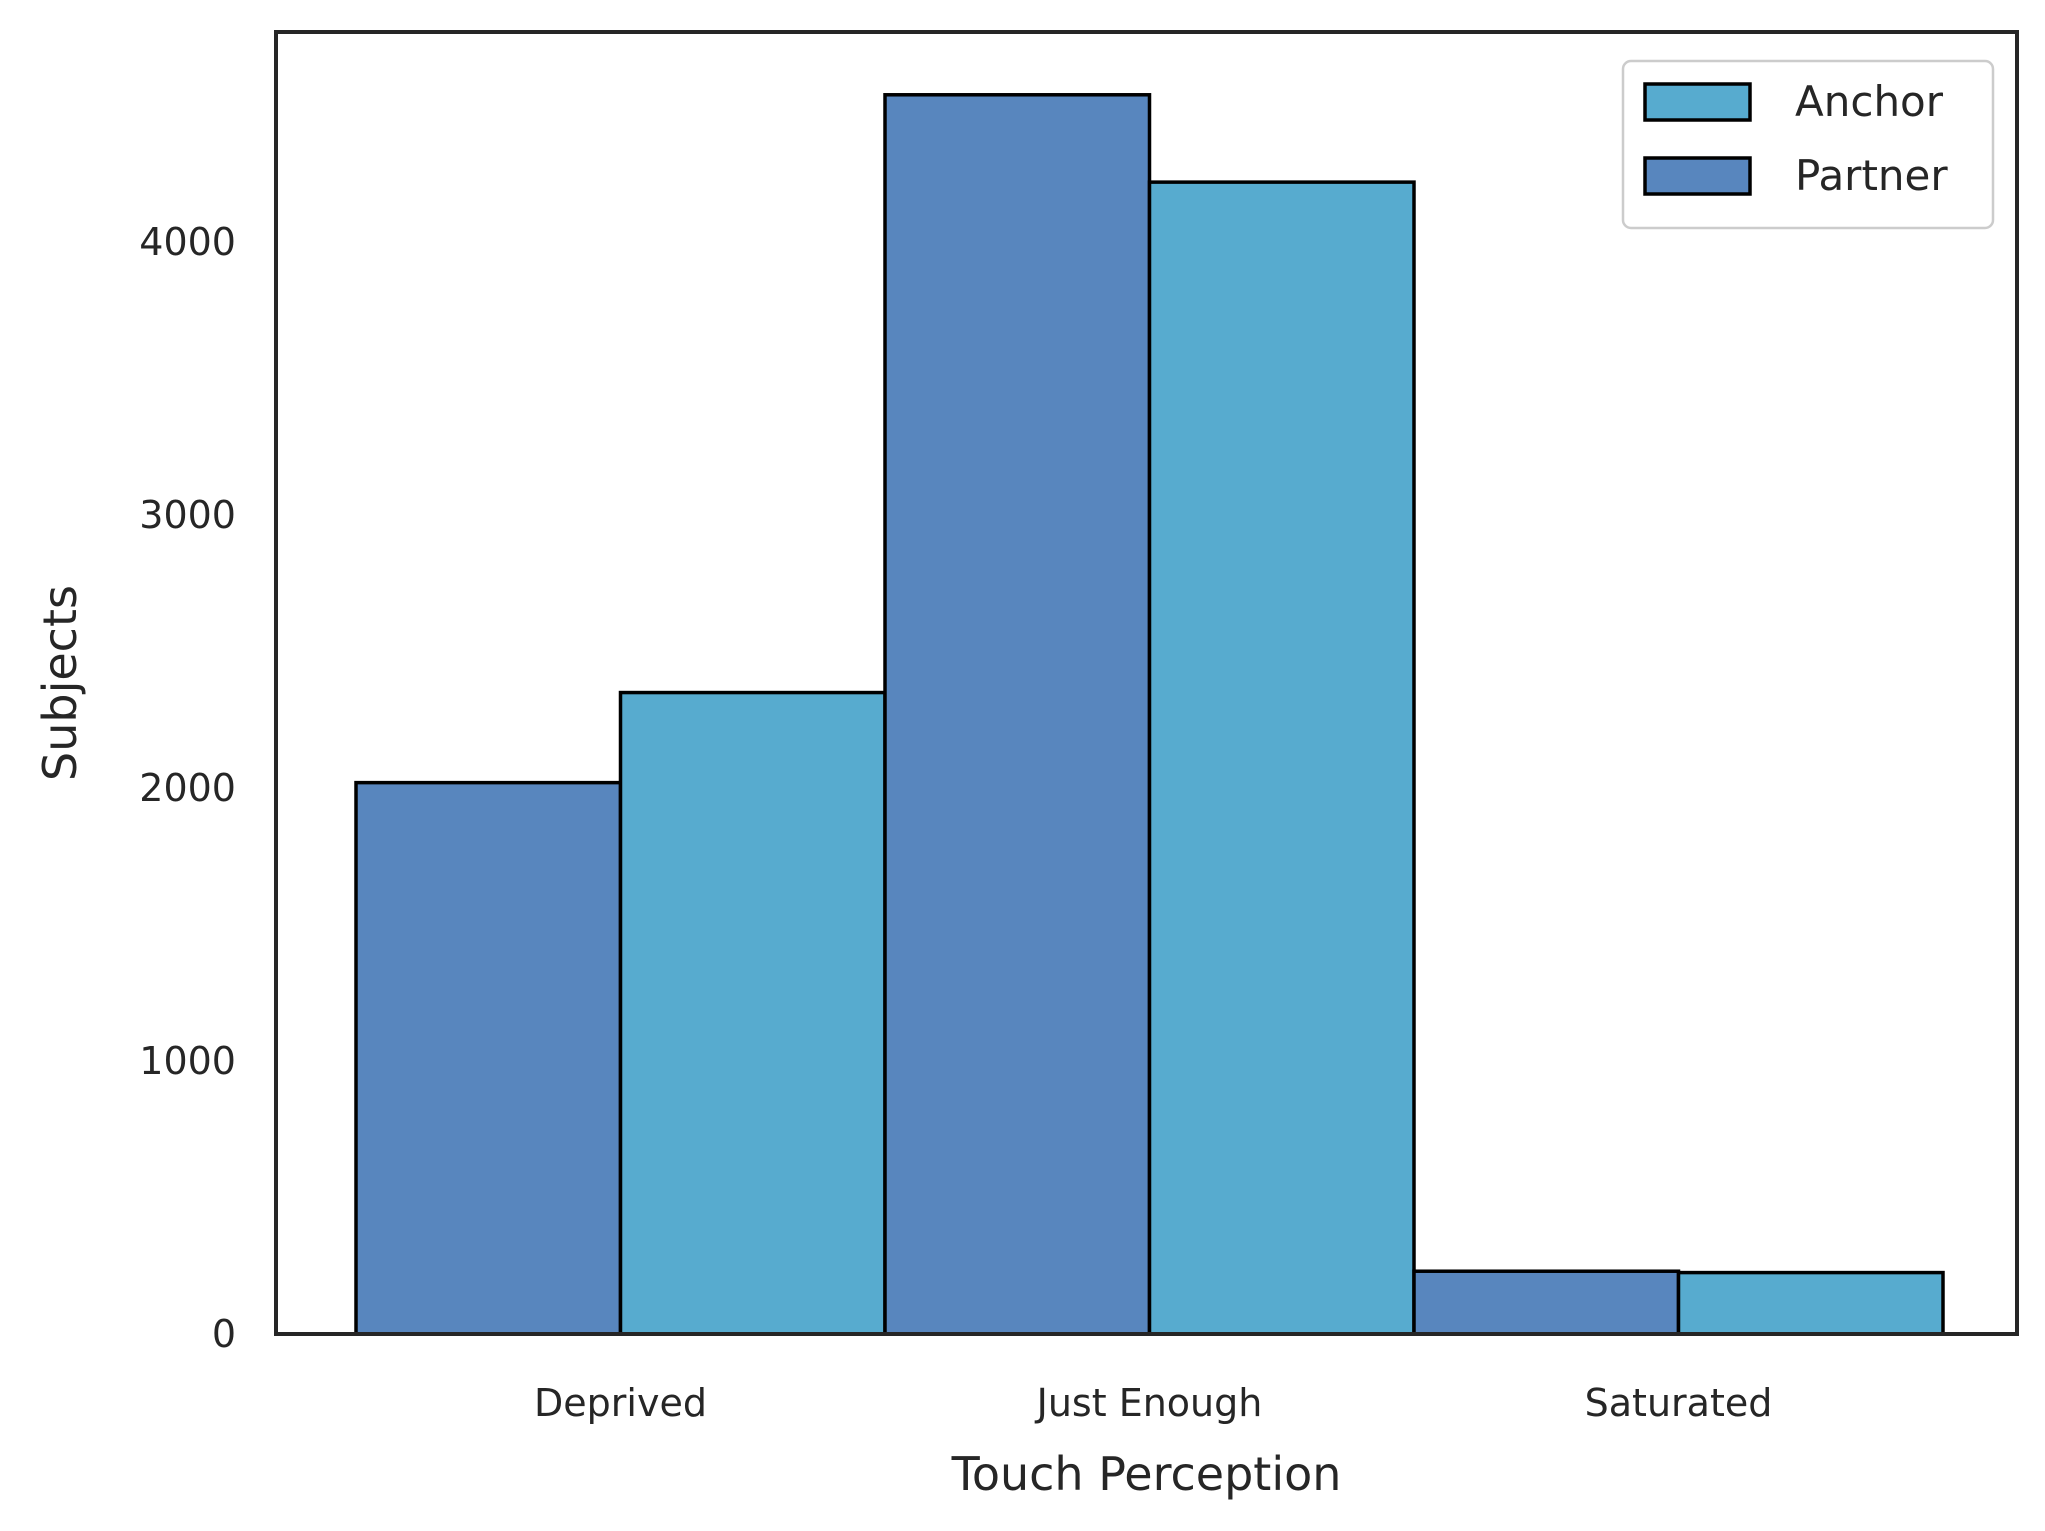 This screenshot has height=1531, width=2045. Describe the element at coordinates (752, 1013) in the screenshot. I see `bar-anchor-deprived` at that location.